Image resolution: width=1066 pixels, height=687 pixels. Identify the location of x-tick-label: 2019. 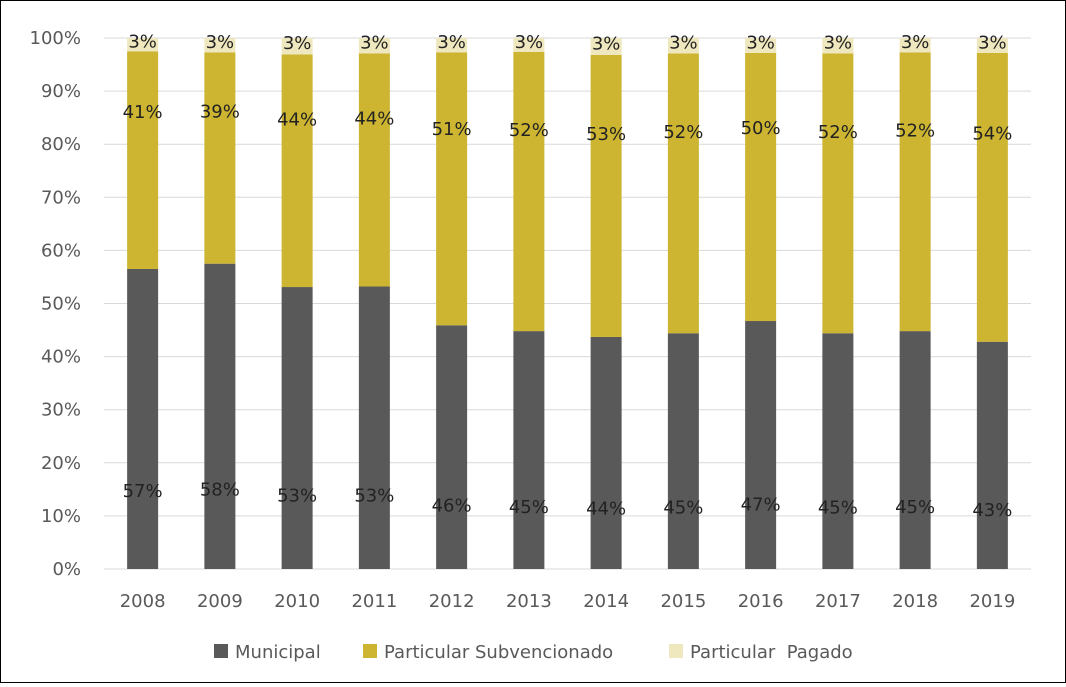
(992, 601).